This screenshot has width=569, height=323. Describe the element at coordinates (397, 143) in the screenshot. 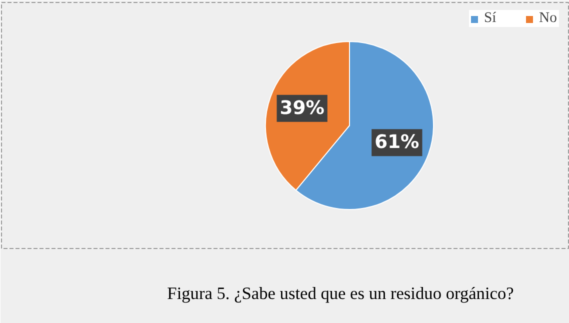

I see `data-label: 61%` at that location.